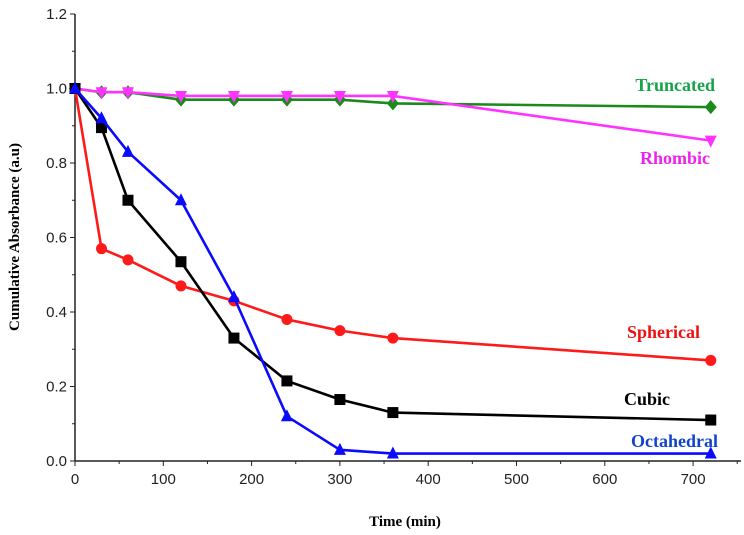  Describe the element at coordinates (56, 14) in the screenshot. I see `y-tick-label: 1.2` at that location.